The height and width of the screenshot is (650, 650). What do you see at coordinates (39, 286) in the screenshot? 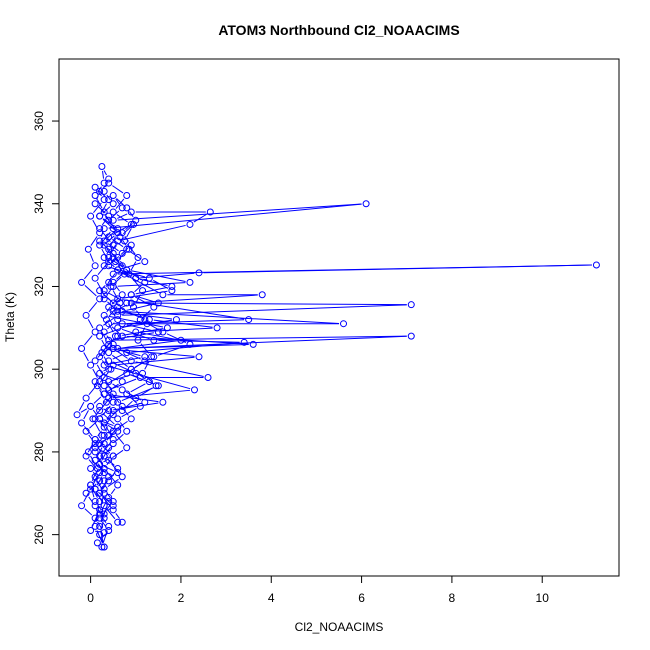
I see `y-tick-label: 320` at bounding box center [39, 286].